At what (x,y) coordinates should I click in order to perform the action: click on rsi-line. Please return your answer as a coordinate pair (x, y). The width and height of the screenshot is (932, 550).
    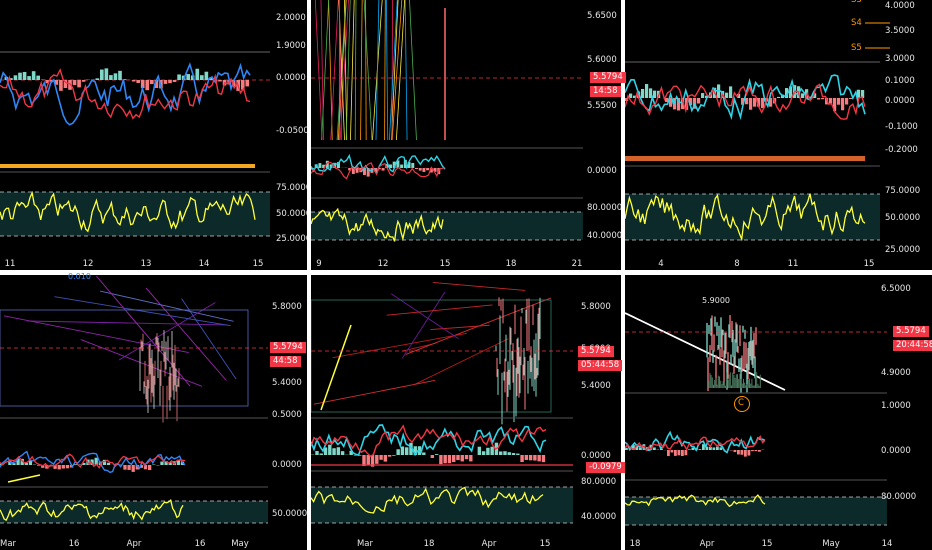
    Looking at the image, I should click on (92, 510).